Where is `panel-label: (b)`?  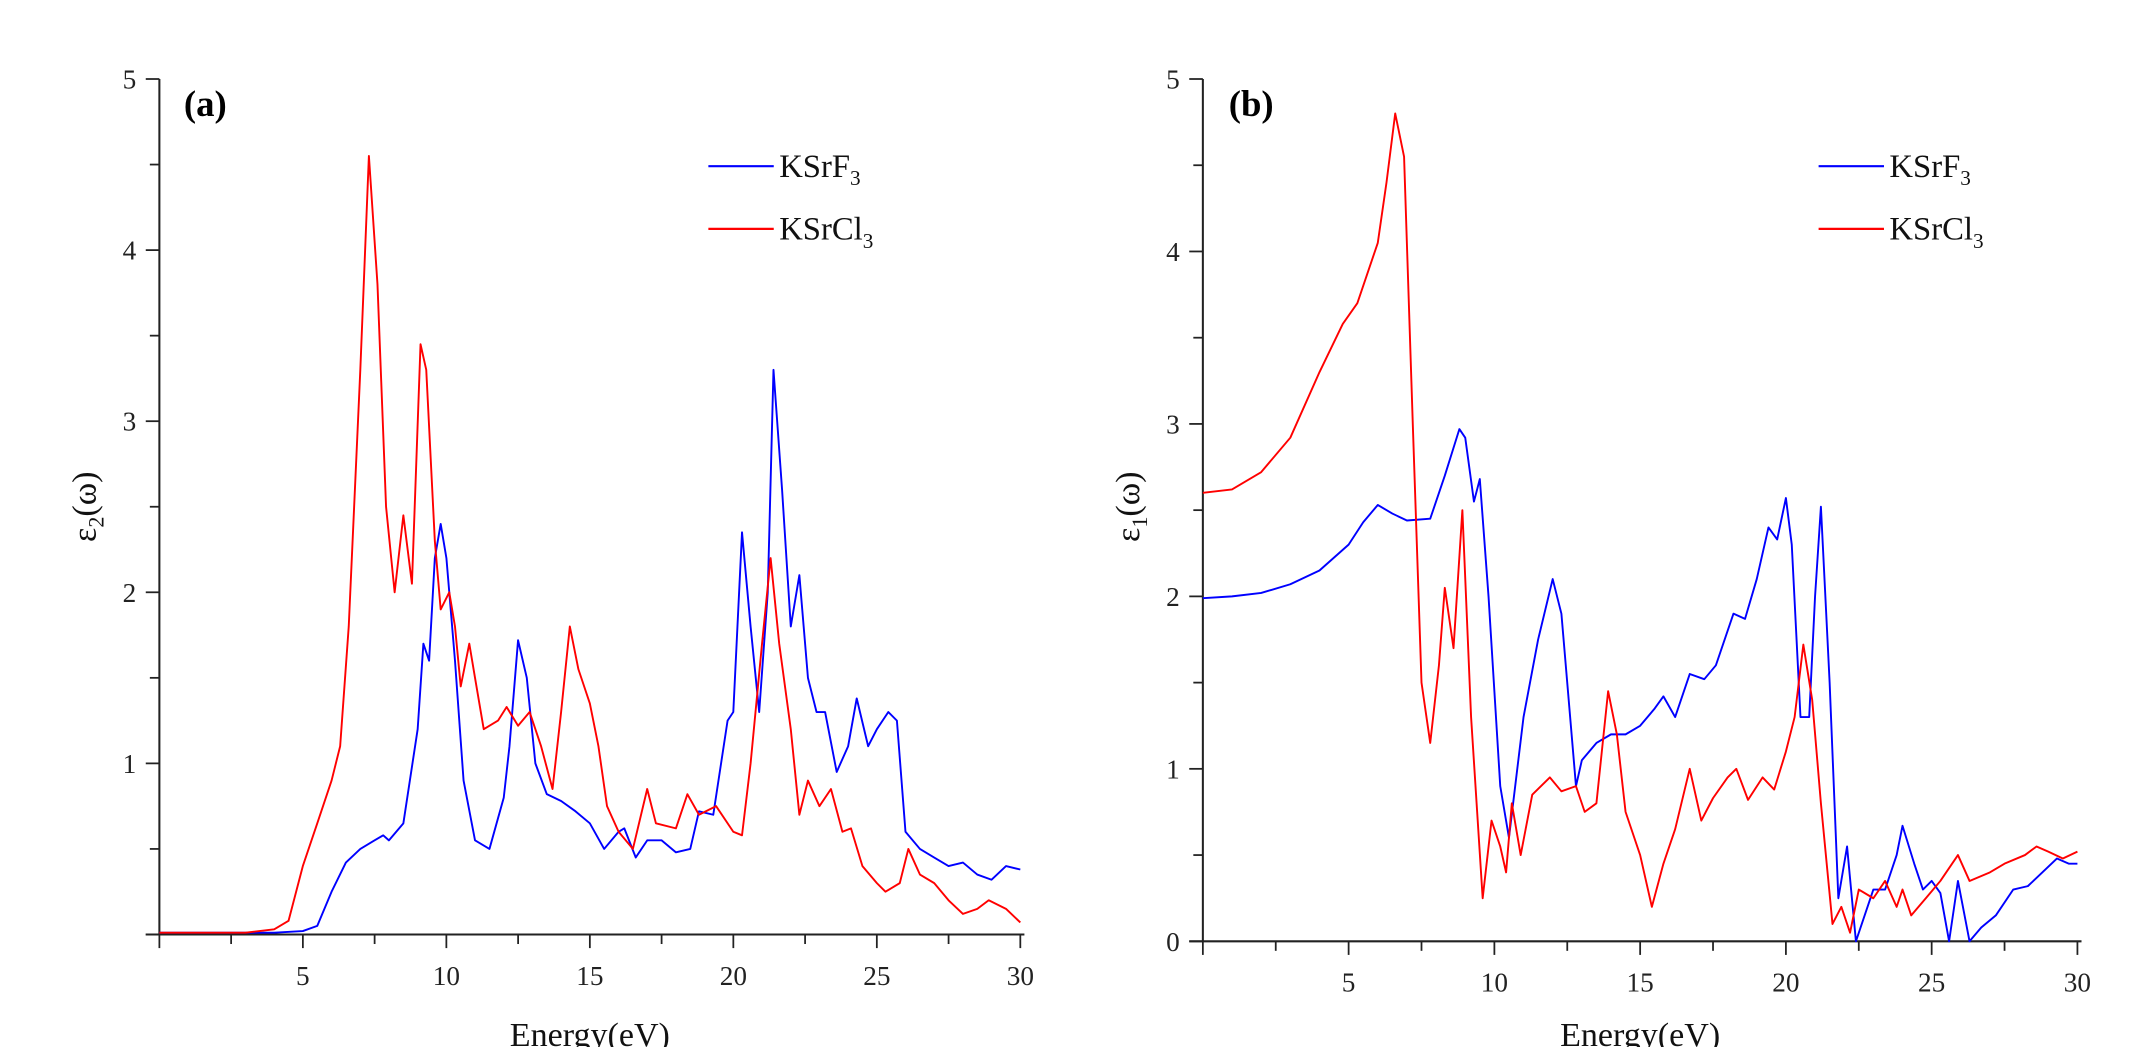 panel-label: (b) is located at coordinates (1251, 103).